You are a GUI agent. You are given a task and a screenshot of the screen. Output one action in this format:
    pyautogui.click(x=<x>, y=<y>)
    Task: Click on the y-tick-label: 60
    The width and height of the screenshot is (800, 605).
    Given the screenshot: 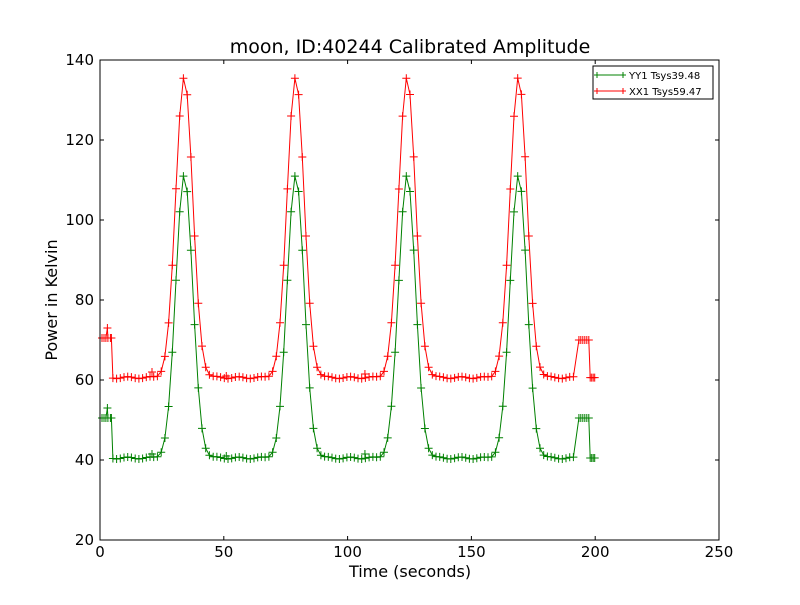 What is the action you would take?
    pyautogui.click(x=84, y=380)
    